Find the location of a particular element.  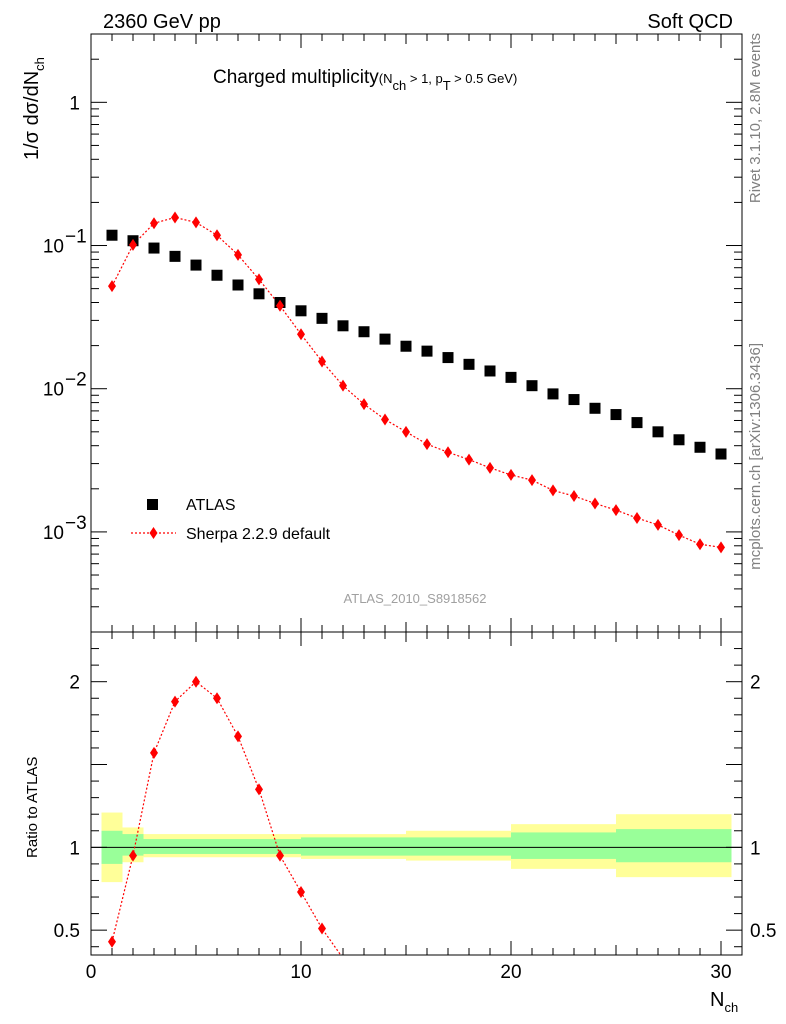

x-label-base: N is located at coordinates (717, 1000).